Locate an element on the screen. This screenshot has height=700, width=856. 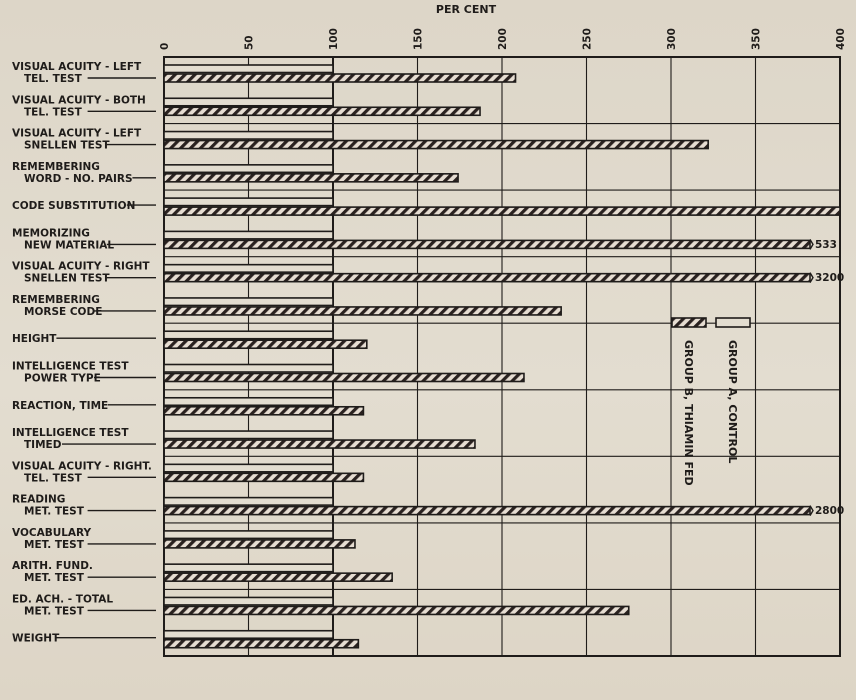
category-label-line: WEIGHT is located at coordinates (36, 639).